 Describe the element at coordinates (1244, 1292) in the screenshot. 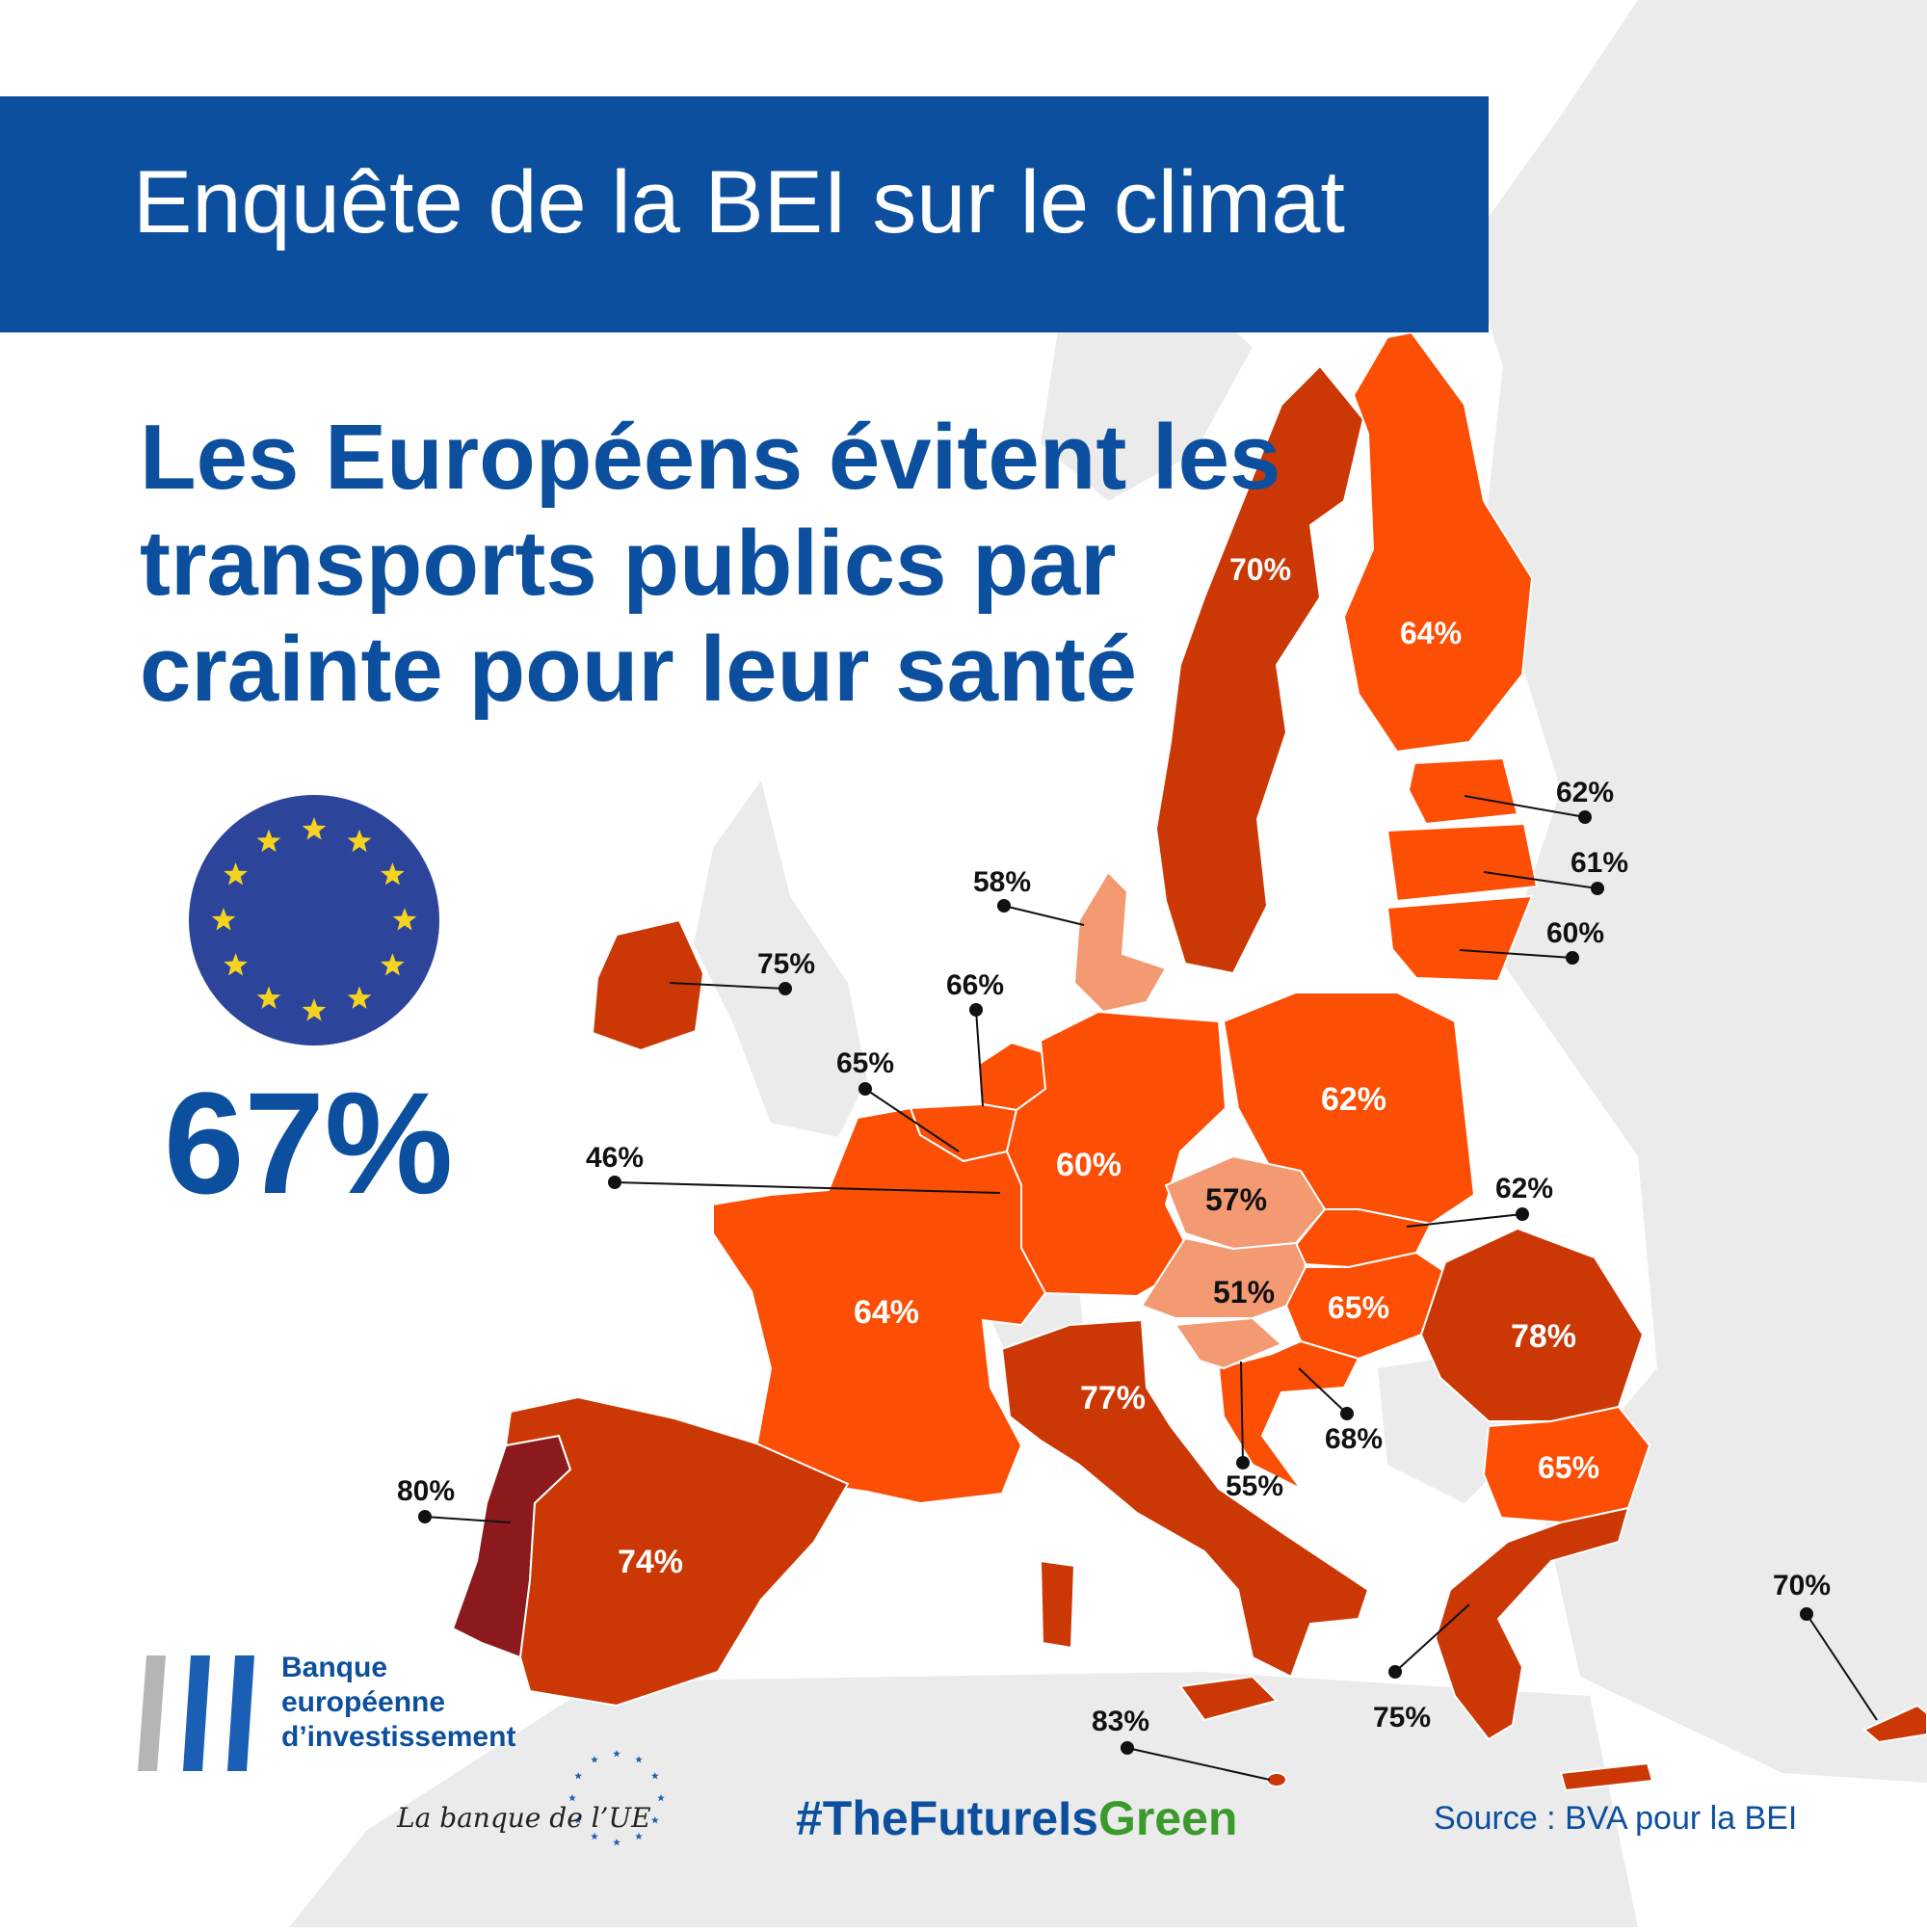

I see `value-label-austria: 51%` at that location.